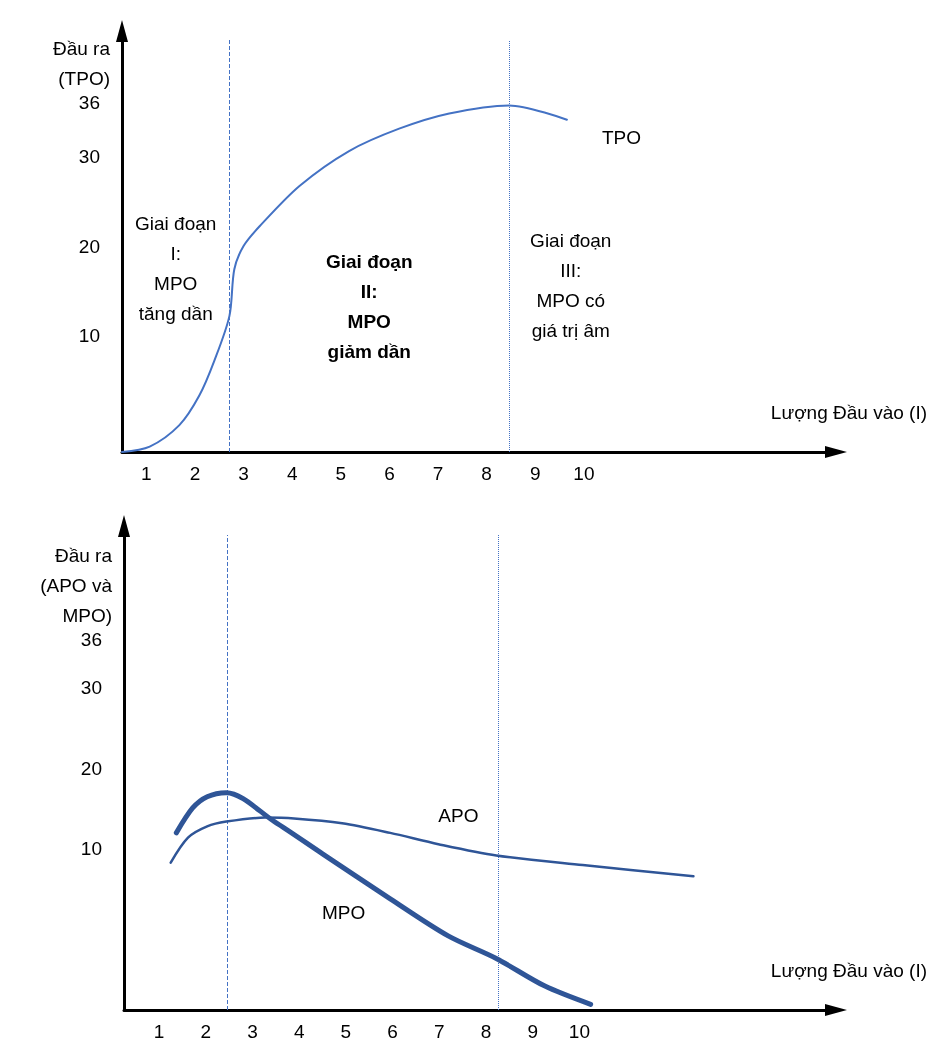 This screenshot has height=1052, width=938. What do you see at coordinates (343, 913) in the screenshot?
I see `series-label: MPO` at bounding box center [343, 913].